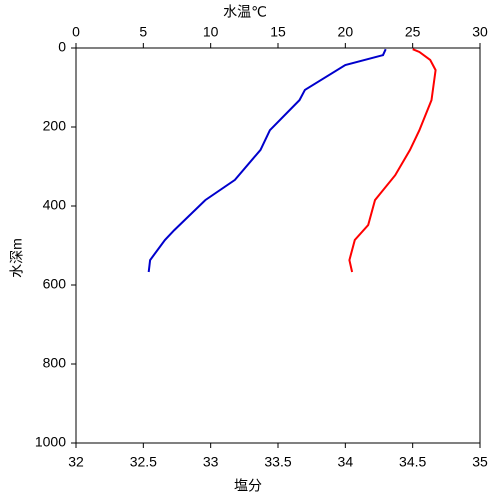 This screenshot has width=500, height=500. Describe the element at coordinates (17, 258) in the screenshot. I see `y-axis-label: 水深m` at that location.